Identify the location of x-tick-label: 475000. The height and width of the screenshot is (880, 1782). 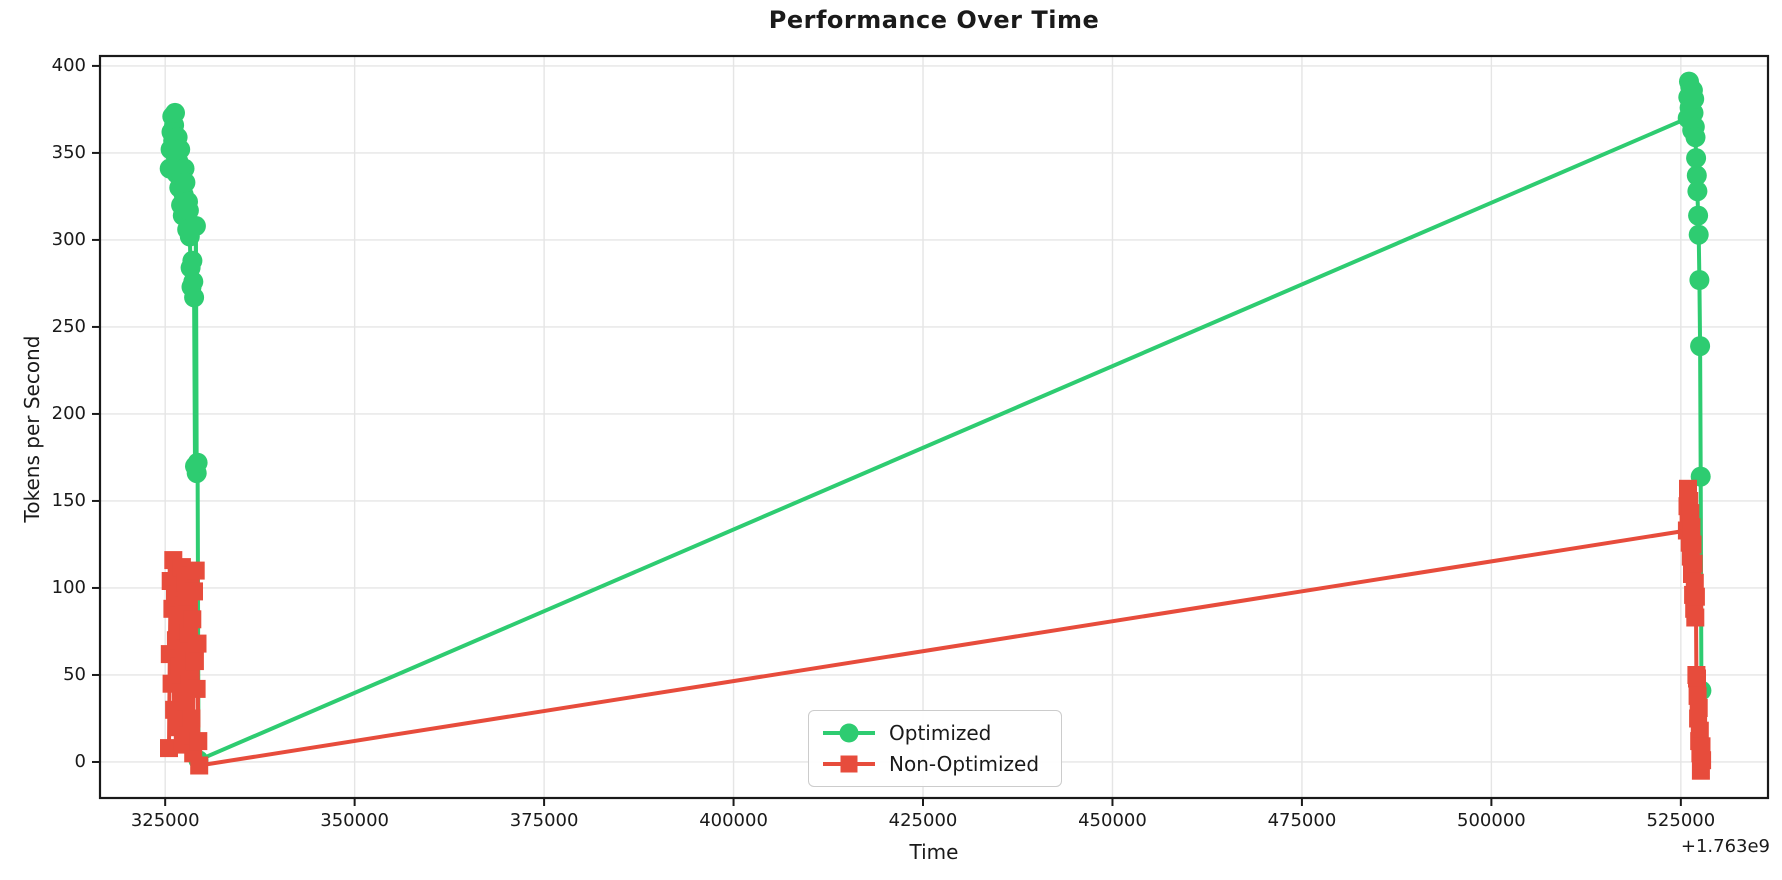
(1302, 820).